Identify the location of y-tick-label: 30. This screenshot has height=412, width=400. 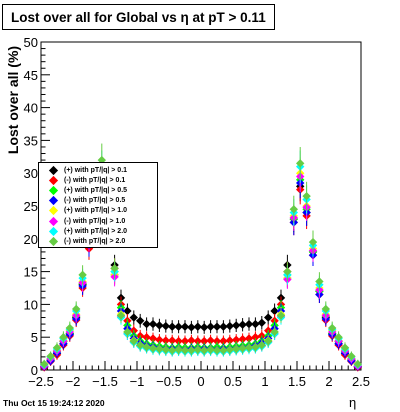
(31, 173).